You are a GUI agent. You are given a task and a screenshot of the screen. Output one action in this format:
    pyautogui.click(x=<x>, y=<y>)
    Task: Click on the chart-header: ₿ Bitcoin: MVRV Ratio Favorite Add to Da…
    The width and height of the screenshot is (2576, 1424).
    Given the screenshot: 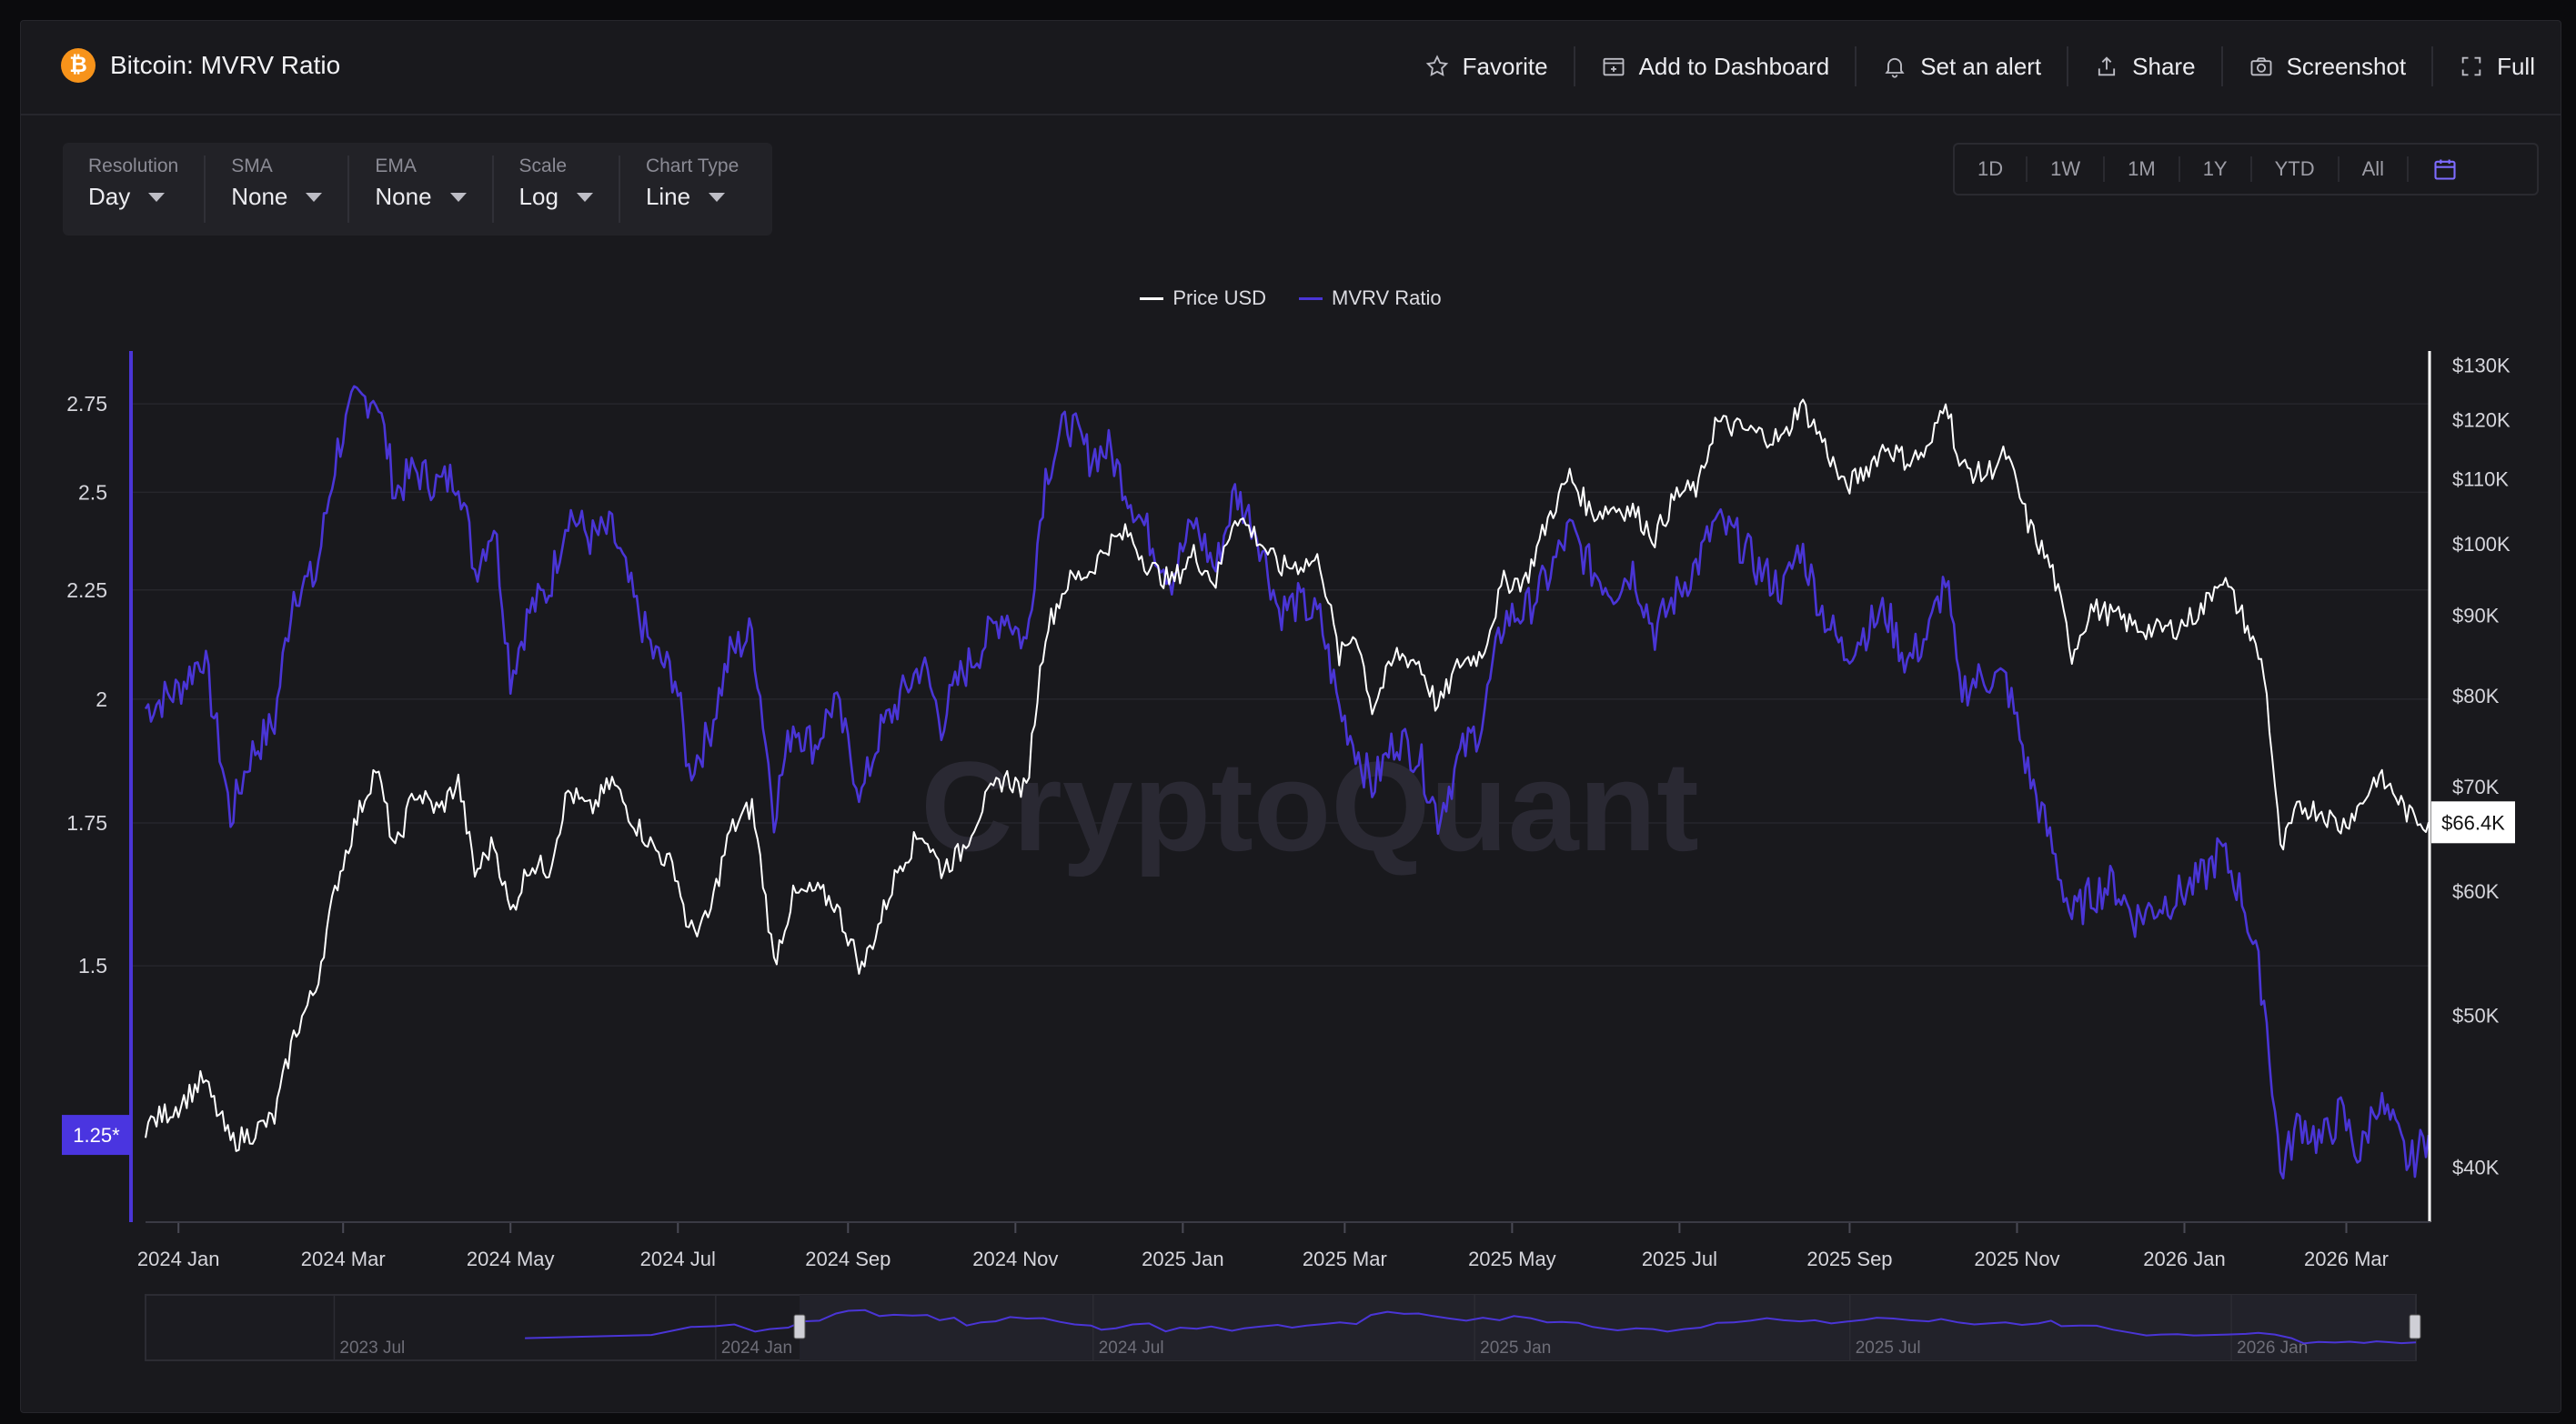 What is the action you would take?
    pyautogui.click(x=1291, y=68)
    